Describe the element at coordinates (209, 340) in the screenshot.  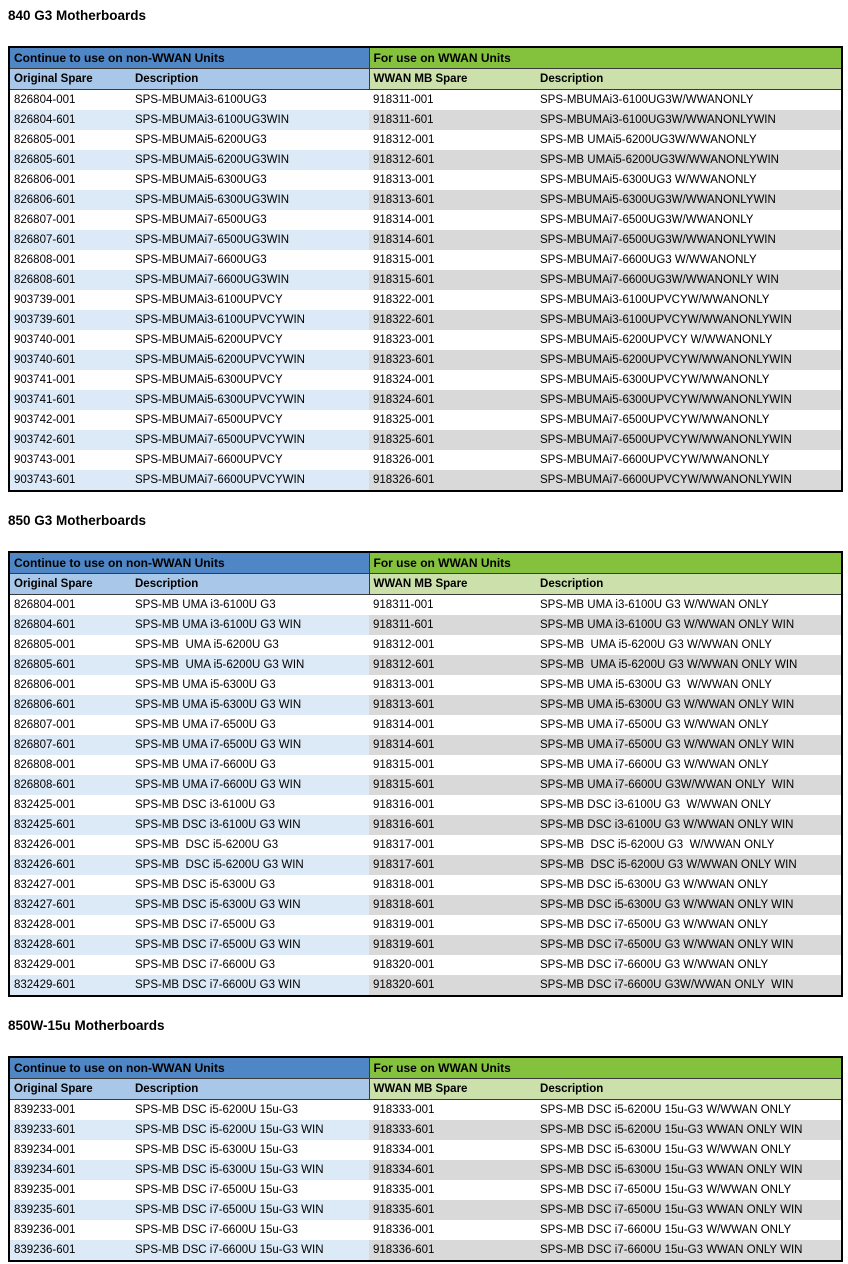
I see `original-description-cell: SPS-MBUMAi5-6200UPVCY` at that location.